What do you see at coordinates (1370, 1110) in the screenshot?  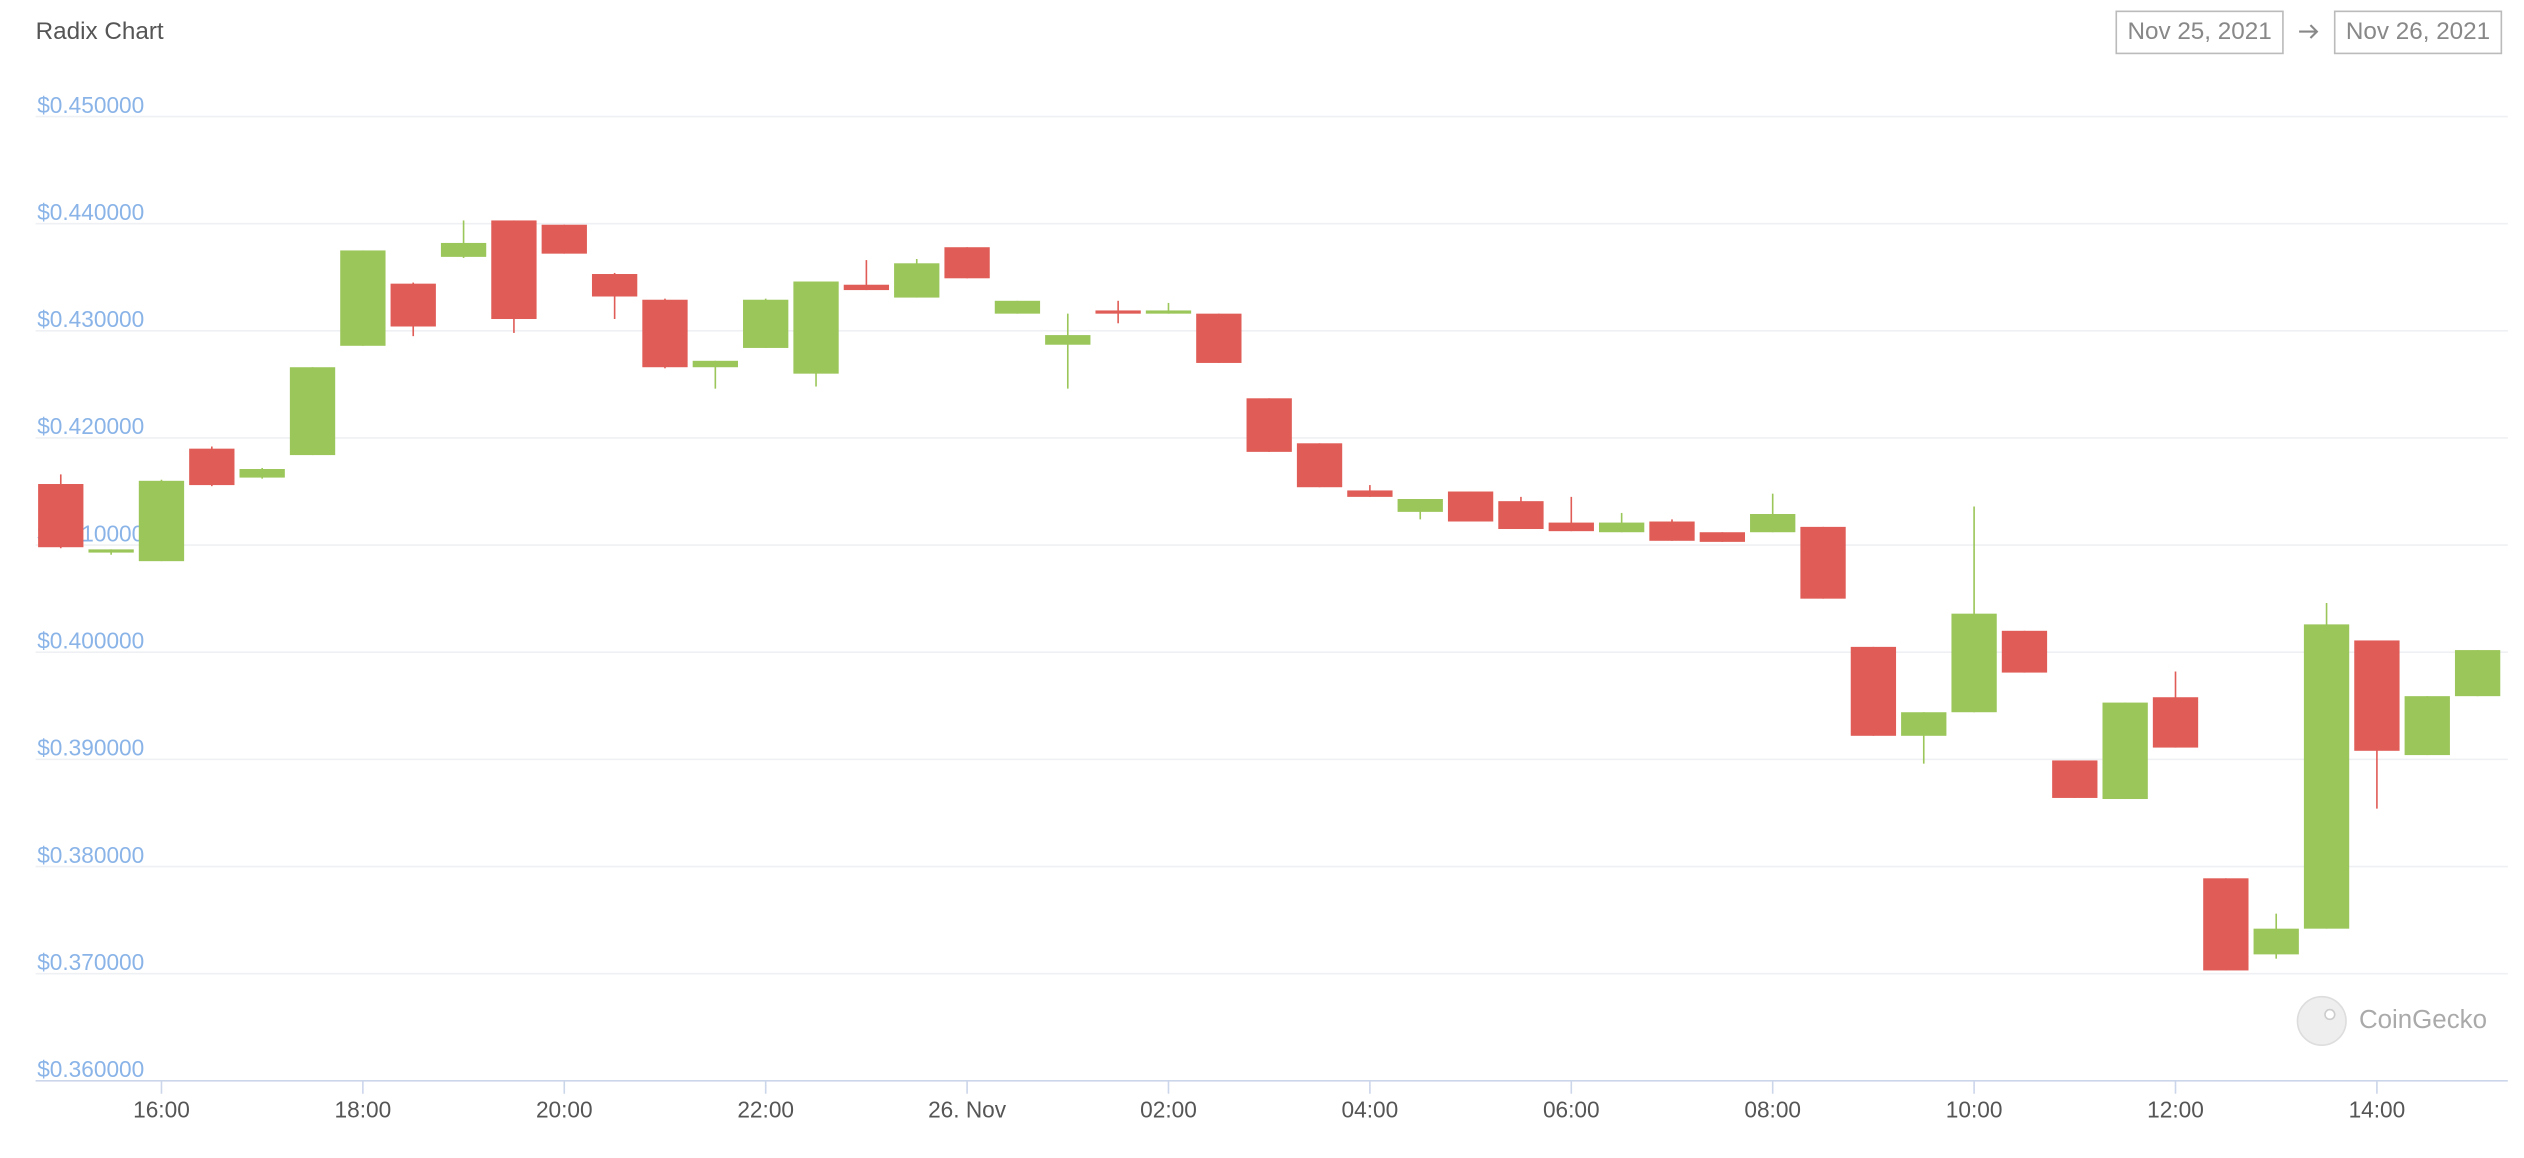 I see `x-tick-label: 04:00` at bounding box center [1370, 1110].